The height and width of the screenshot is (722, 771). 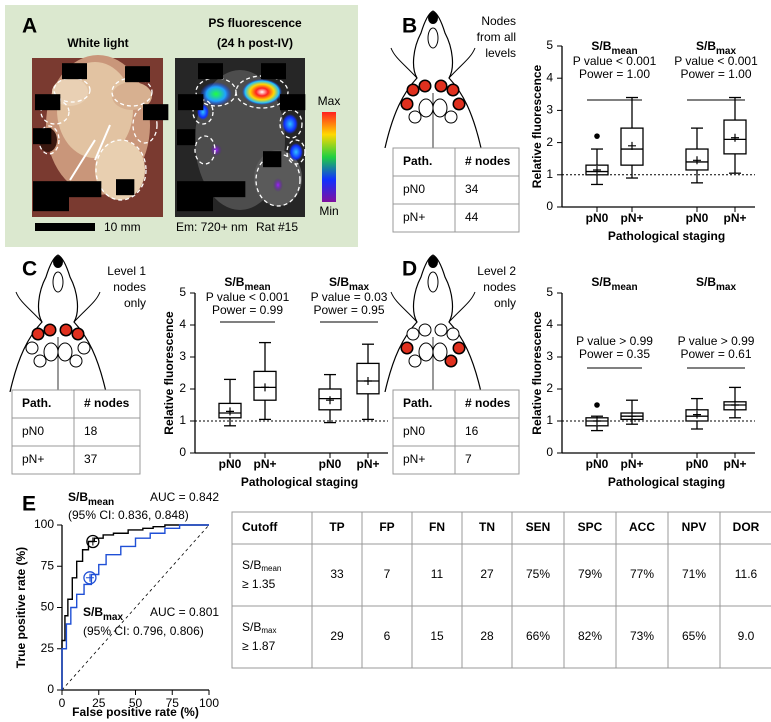 I want to click on table-header: FN, so click(x=437, y=527).